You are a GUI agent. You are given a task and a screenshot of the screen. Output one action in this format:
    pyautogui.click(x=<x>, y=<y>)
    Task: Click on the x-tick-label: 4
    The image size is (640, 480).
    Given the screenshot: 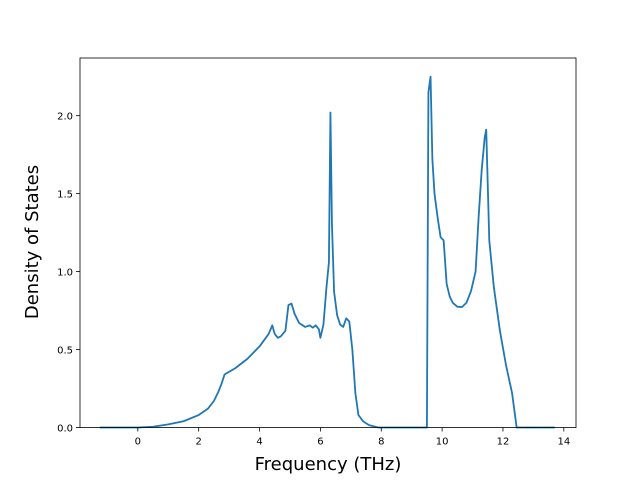 What is the action you would take?
    pyautogui.click(x=259, y=442)
    